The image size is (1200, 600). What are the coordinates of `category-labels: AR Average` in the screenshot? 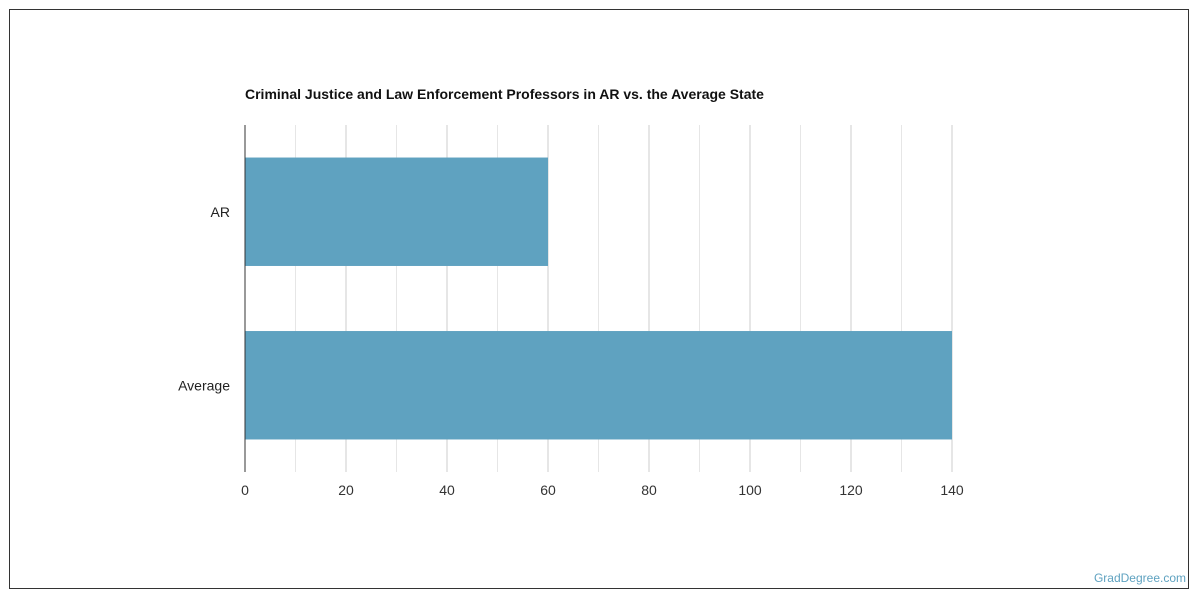 It's located at (204, 299).